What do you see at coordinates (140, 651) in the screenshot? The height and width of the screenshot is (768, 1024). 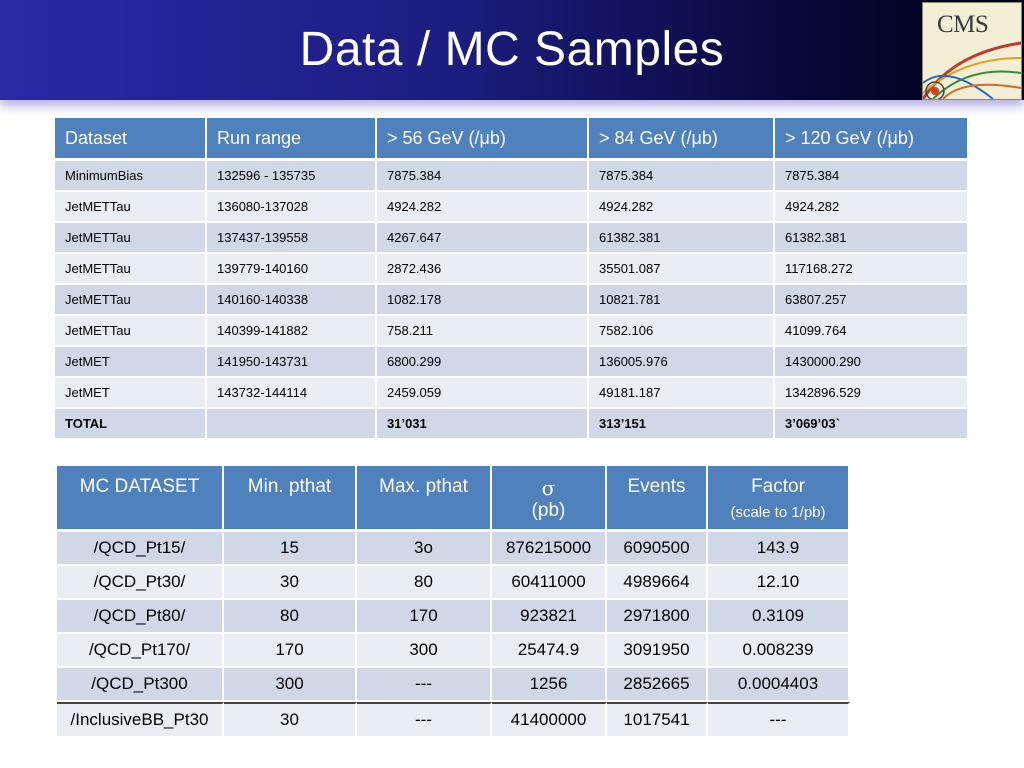 I see `cell-mc-dataset: /QCD_Pt170/` at bounding box center [140, 651].